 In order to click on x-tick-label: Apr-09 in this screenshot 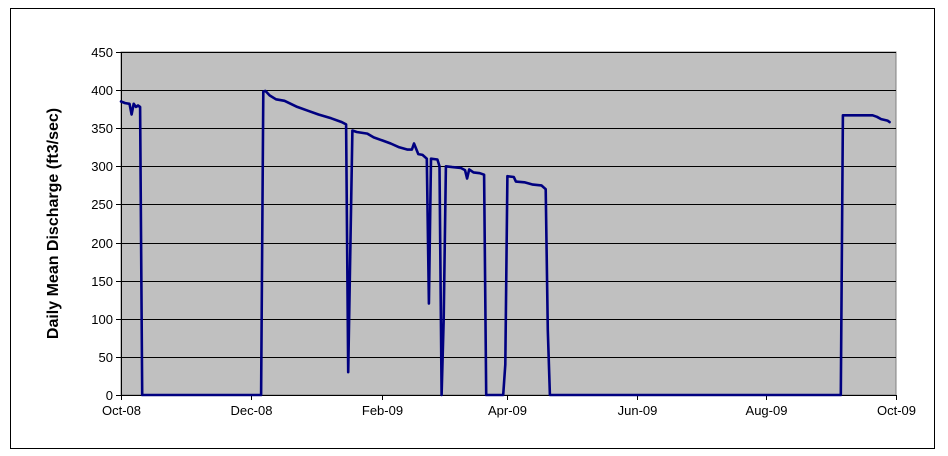, I will do `click(507, 410)`.